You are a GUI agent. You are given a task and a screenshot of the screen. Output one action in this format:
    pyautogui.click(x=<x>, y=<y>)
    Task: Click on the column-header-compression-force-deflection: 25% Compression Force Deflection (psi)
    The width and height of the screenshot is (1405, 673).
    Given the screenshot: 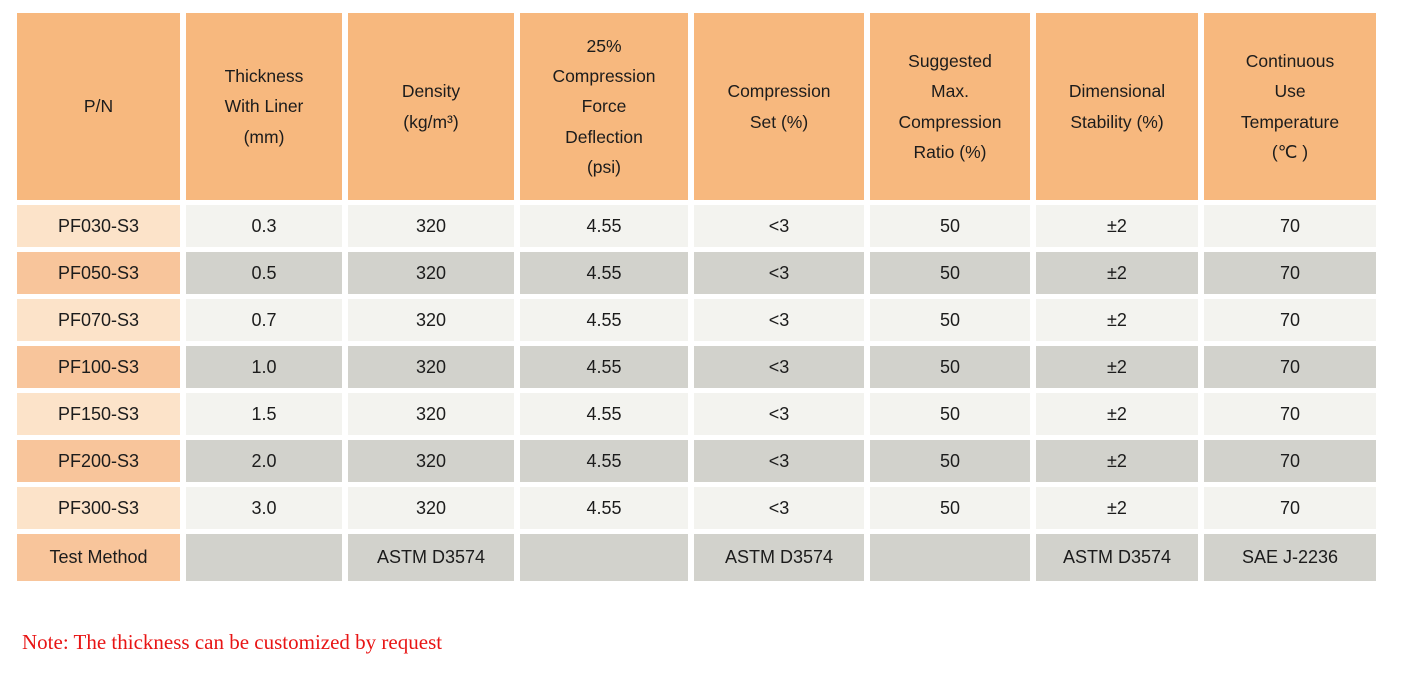 What is the action you would take?
    pyautogui.click(x=604, y=106)
    